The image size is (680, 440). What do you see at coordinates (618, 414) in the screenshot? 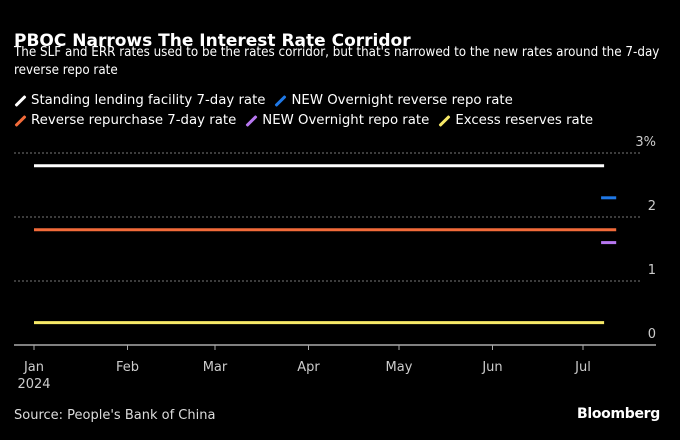
I see `bloomberg-logo: Bloomberg` at bounding box center [618, 414].